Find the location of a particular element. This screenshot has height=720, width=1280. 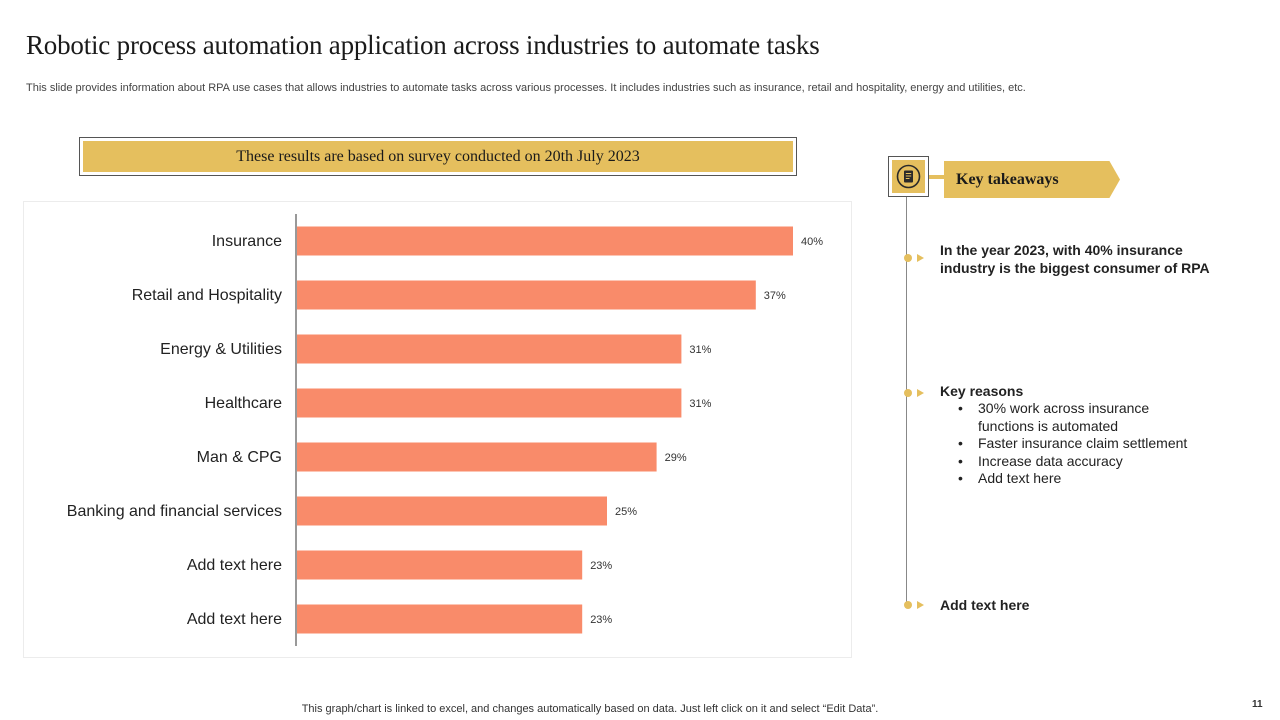

category-label: Man & CPG is located at coordinates (239, 457).